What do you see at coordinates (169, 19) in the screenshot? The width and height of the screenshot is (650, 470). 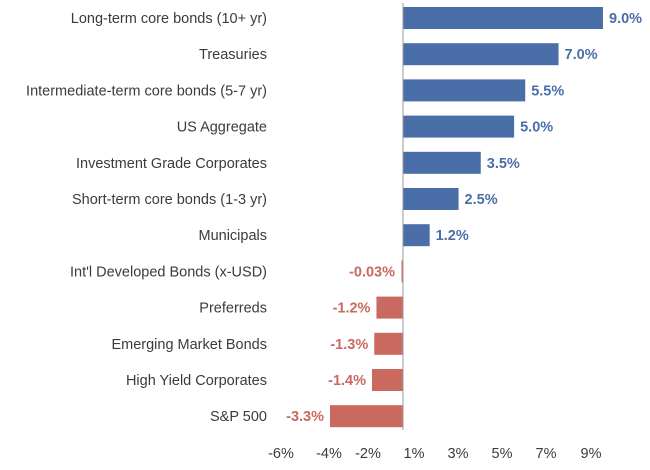 I see `category-label: Long-term core bonds (10+ yr)` at bounding box center [169, 19].